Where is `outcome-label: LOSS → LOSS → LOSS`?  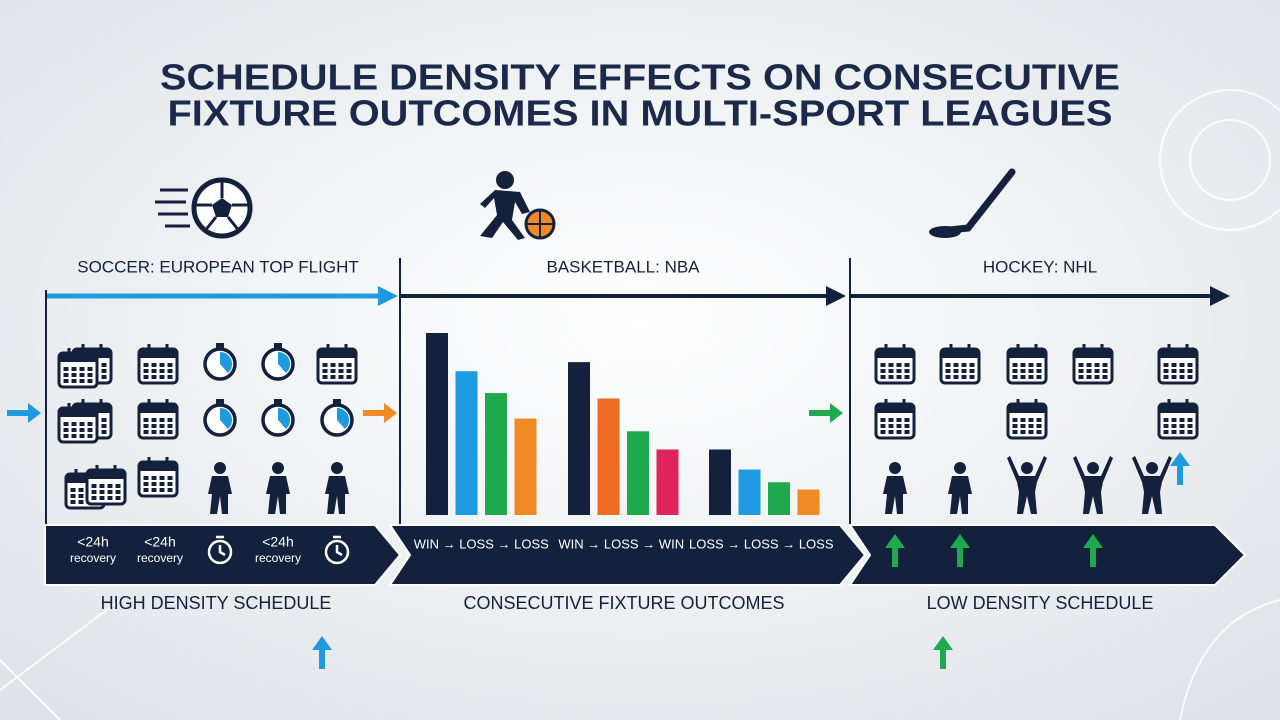 outcome-label: LOSS → LOSS → LOSS is located at coordinates (761, 543).